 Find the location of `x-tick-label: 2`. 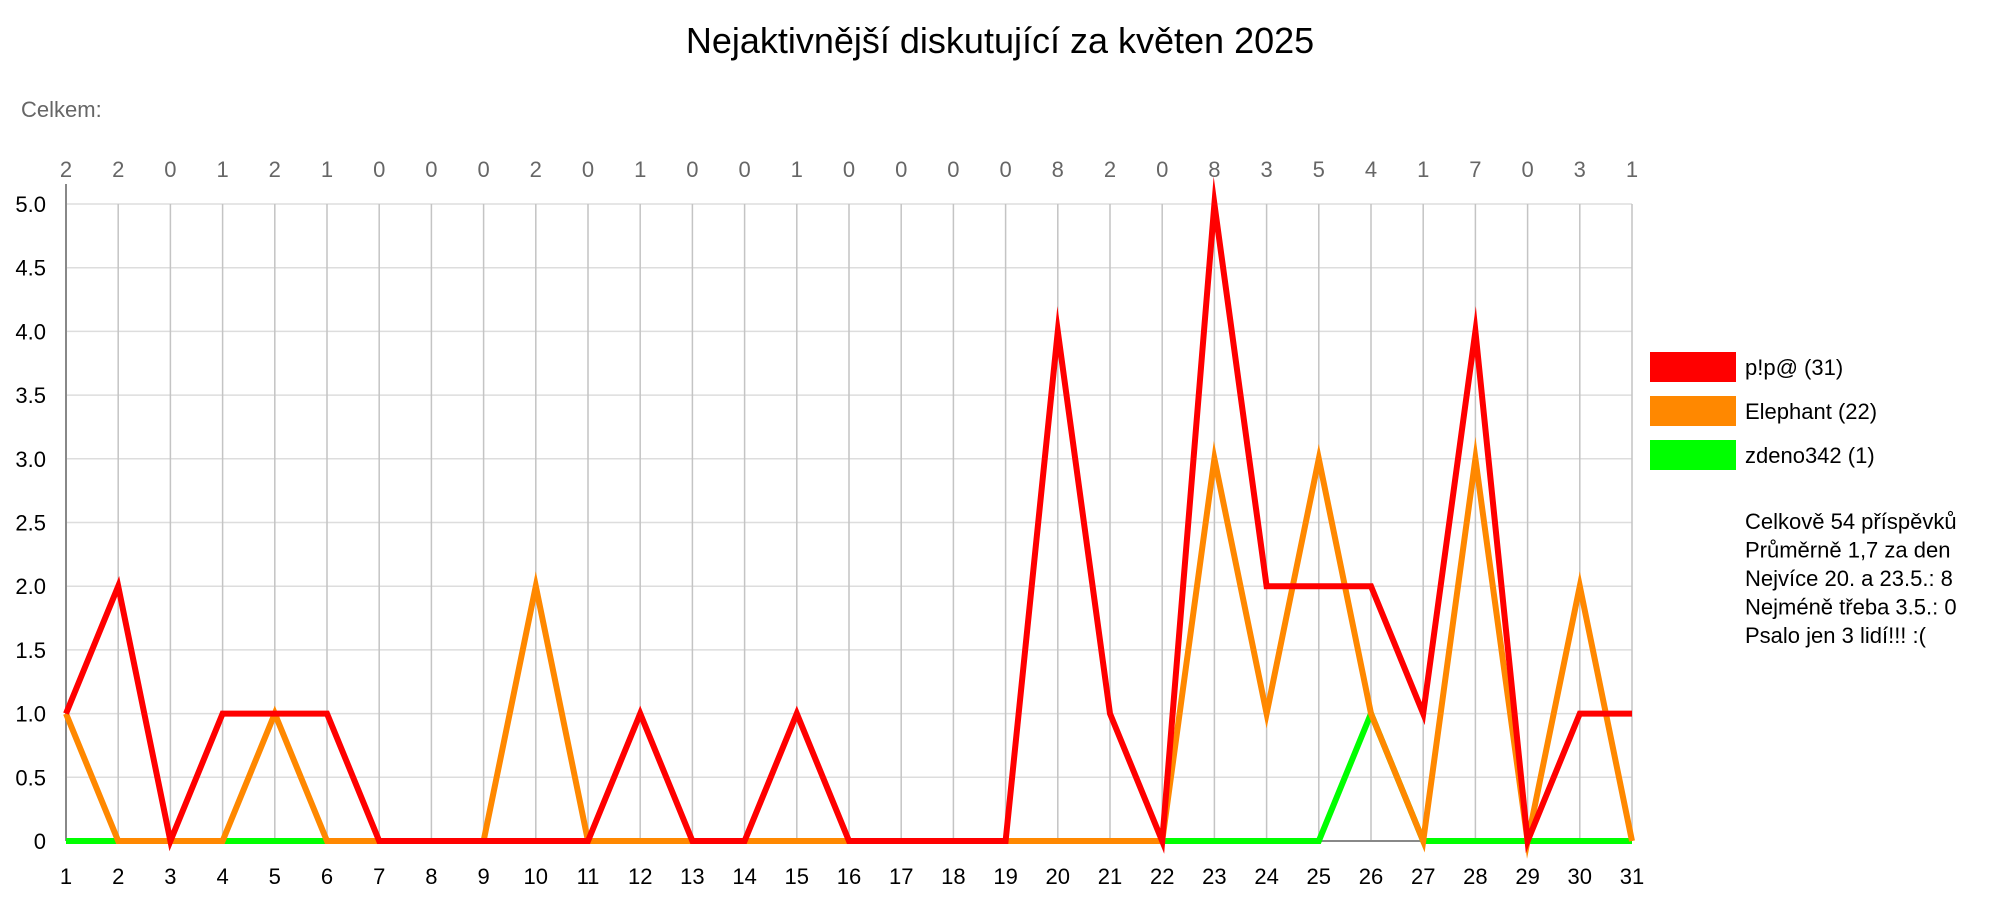

x-tick-label: 2 is located at coordinates (118, 876).